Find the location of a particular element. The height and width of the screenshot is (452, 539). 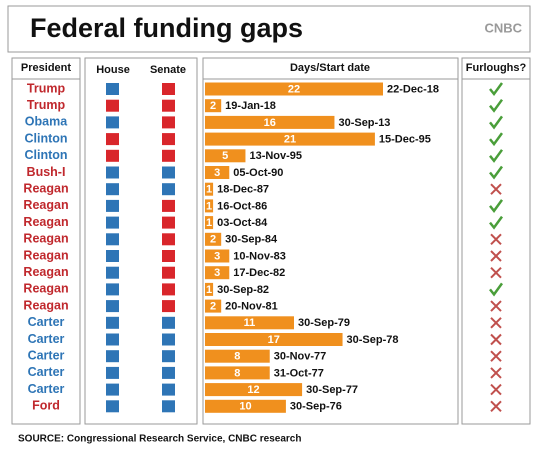

president: Trump is located at coordinates (46, 105).